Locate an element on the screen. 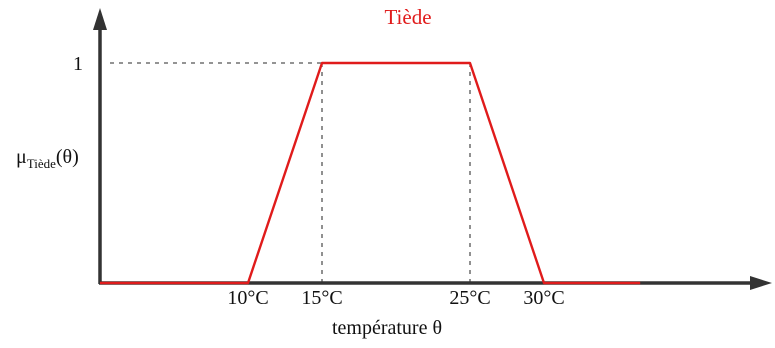 The image size is (775, 348). x-tick-label-30: 30°C is located at coordinates (543, 298).